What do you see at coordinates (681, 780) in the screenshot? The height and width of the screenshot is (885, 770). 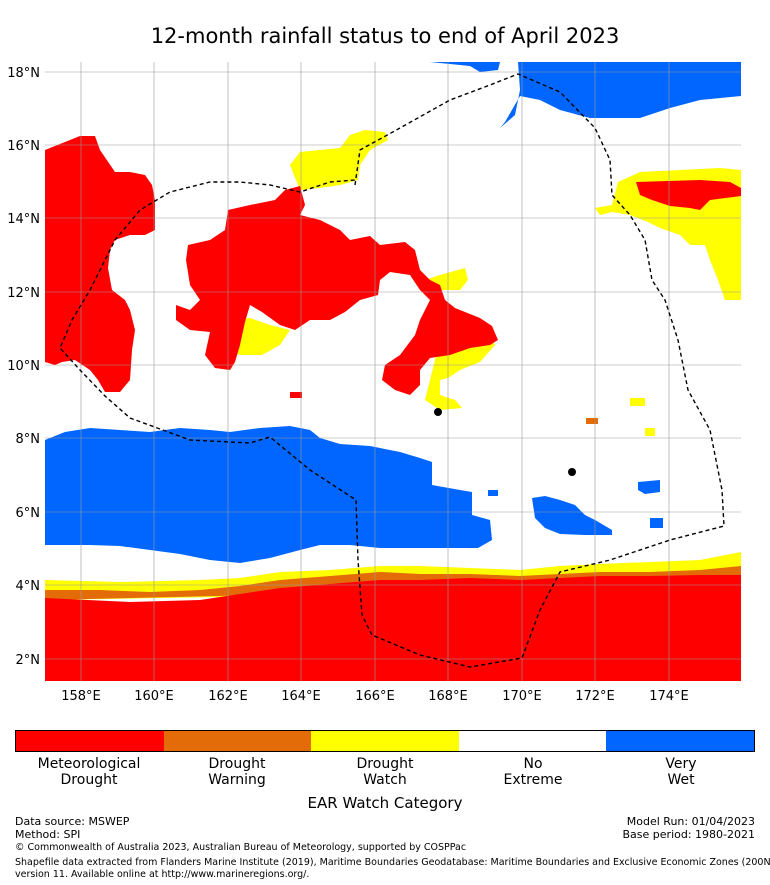 I see `legend-label-line: Wet` at bounding box center [681, 780].